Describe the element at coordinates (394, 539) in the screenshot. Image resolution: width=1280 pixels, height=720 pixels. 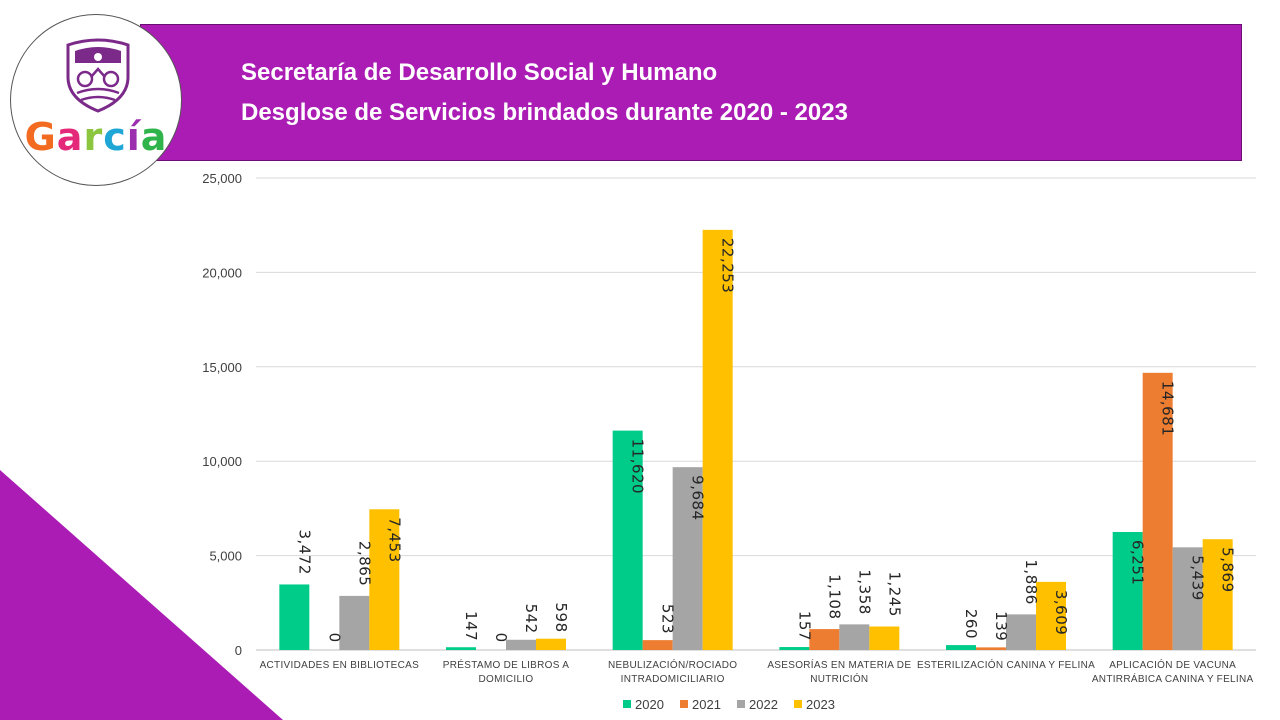
I see `data-label-2023: 7,453` at that location.